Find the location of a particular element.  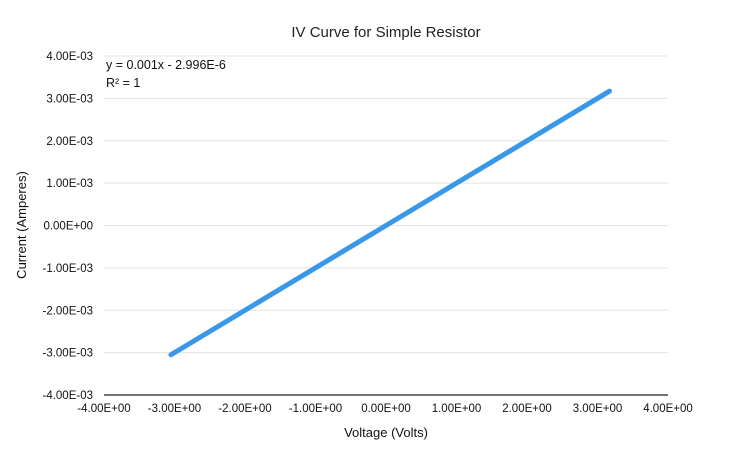

x-tick-label: 4.00E+00 is located at coordinates (668, 409).